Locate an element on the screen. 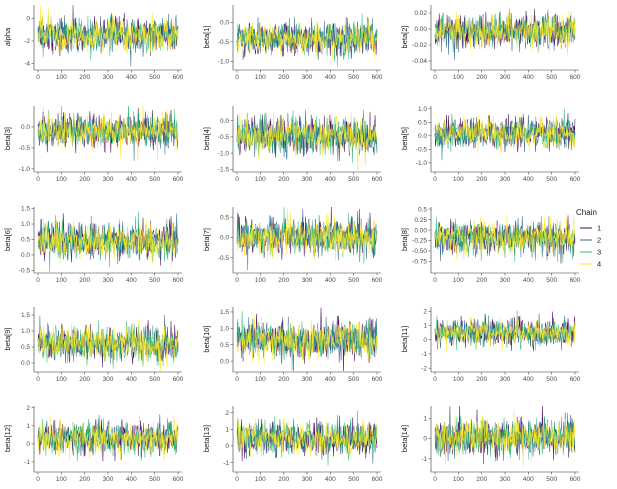  panel-beta14: 1 0 -1 0 100 200 300 400 500 600 beta[14] is located at coordinates (490, 444).